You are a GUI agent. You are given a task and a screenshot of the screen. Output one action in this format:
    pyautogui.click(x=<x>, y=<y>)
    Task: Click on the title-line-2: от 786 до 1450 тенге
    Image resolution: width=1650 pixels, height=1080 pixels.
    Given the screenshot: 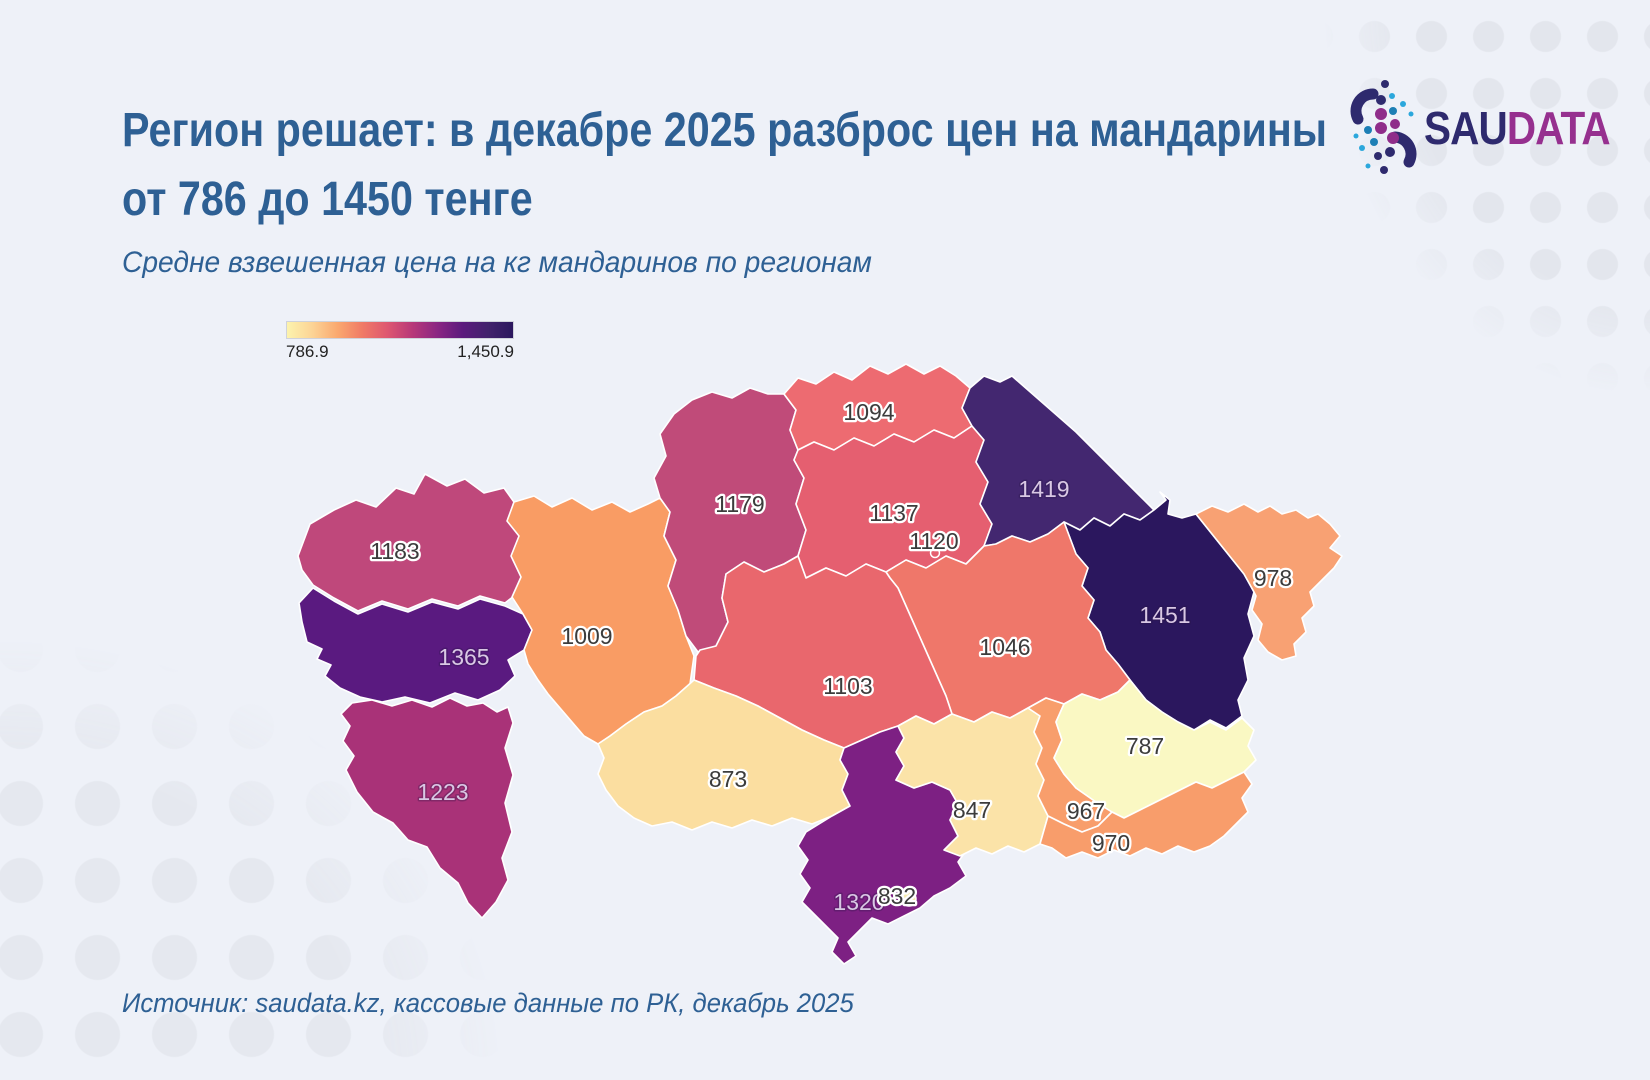 What is the action you would take?
    pyautogui.click(x=327, y=200)
    